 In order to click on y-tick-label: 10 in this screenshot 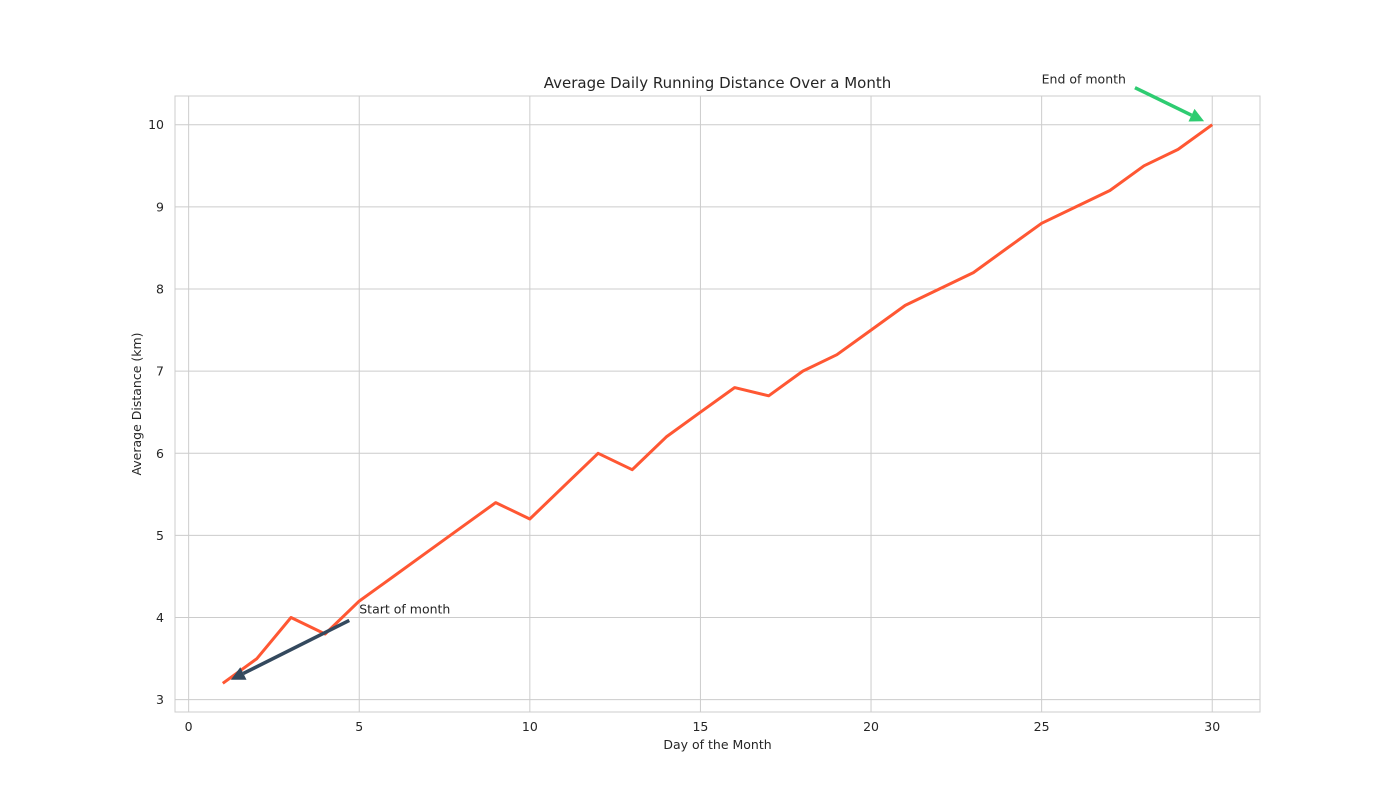, I will do `click(156, 124)`.